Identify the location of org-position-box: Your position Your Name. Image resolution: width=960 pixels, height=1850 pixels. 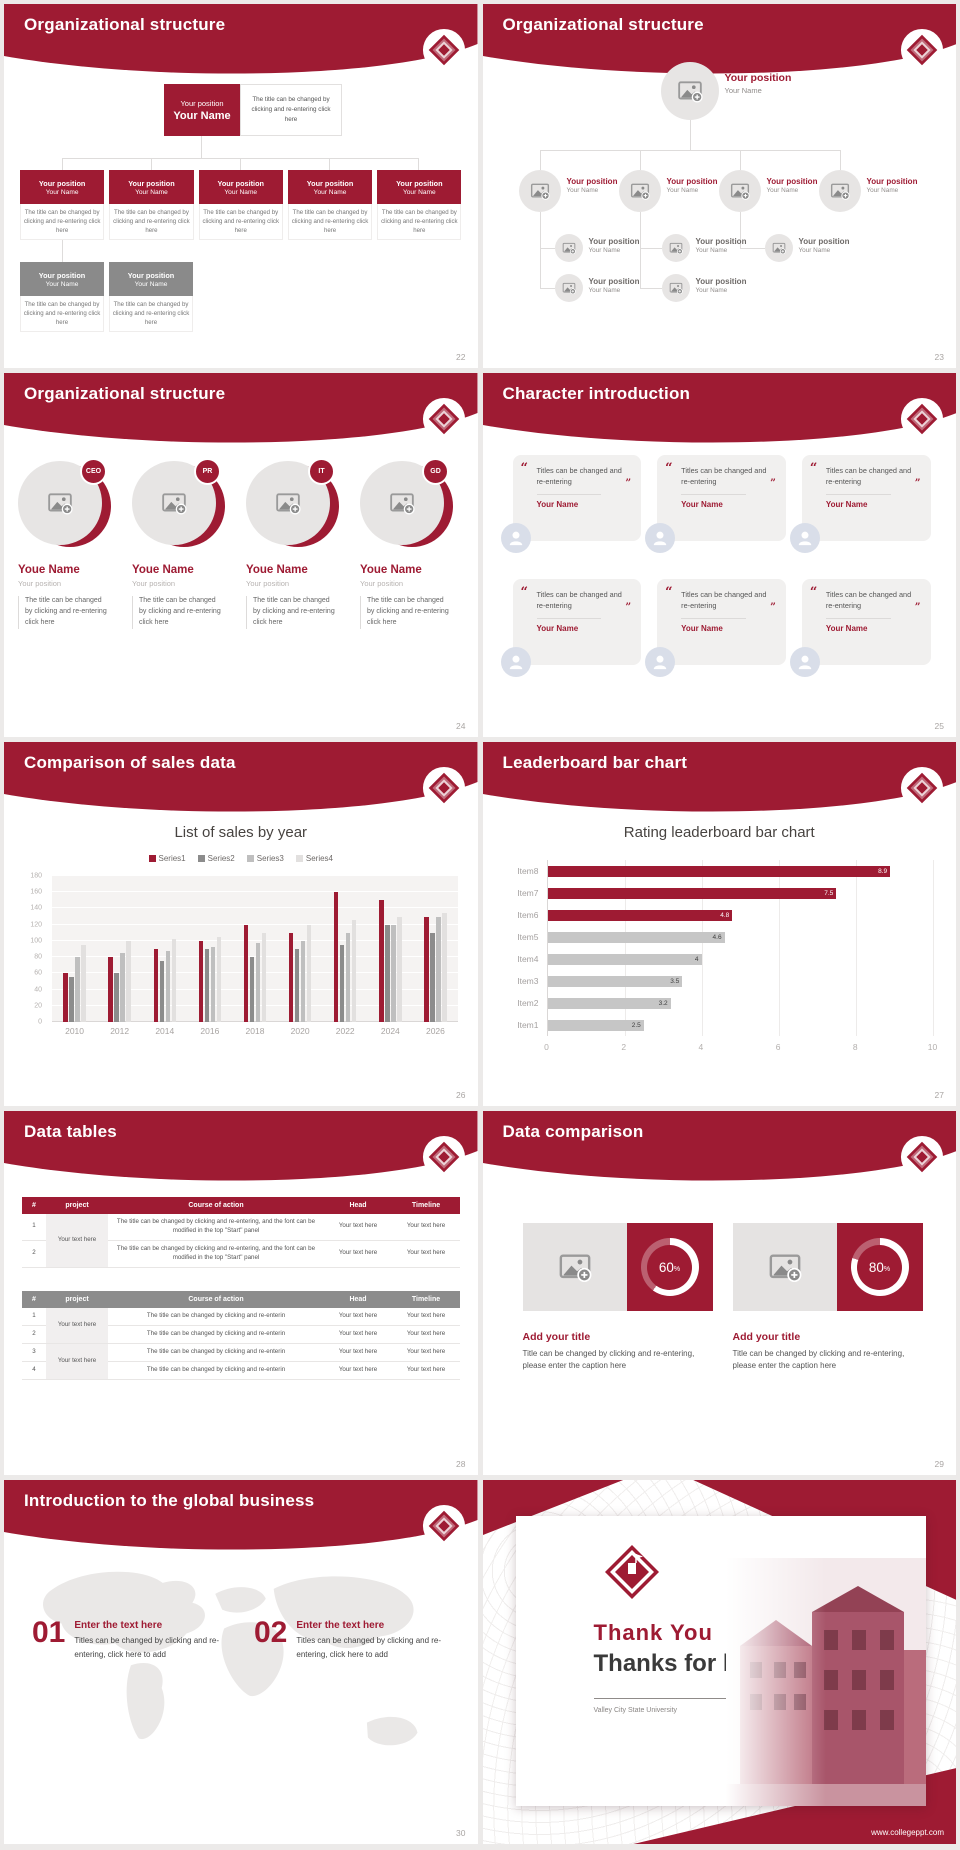
(240, 187).